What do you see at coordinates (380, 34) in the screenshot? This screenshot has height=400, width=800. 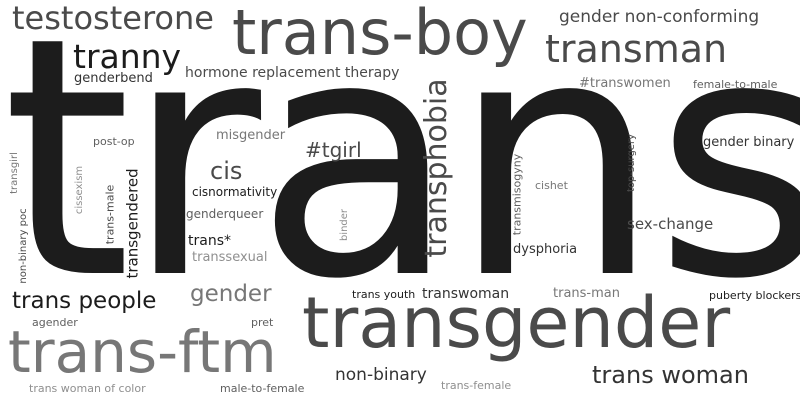 I see `cloud-word: trans-boy` at bounding box center [380, 34].